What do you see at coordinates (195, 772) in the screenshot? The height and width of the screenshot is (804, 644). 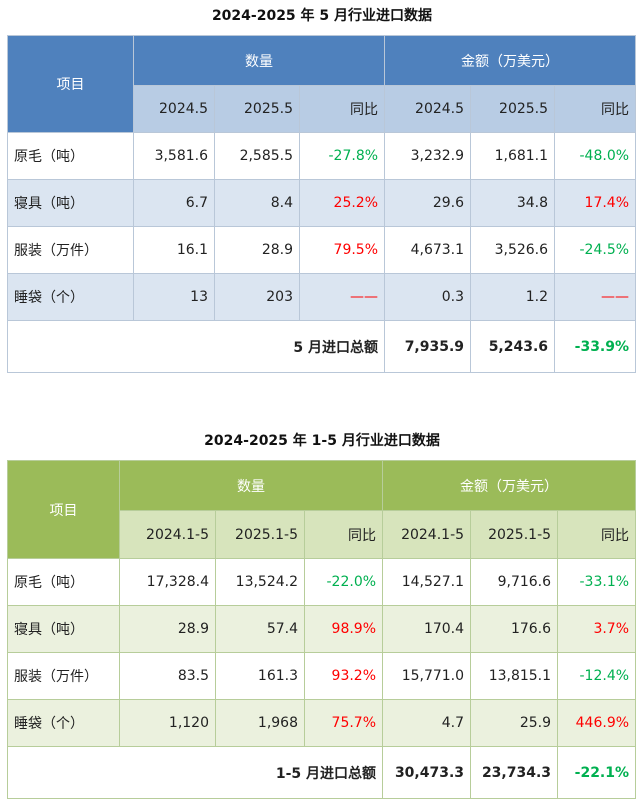 I see `total-label: 1-5 月进口总额` at bounding box center [195, 772].